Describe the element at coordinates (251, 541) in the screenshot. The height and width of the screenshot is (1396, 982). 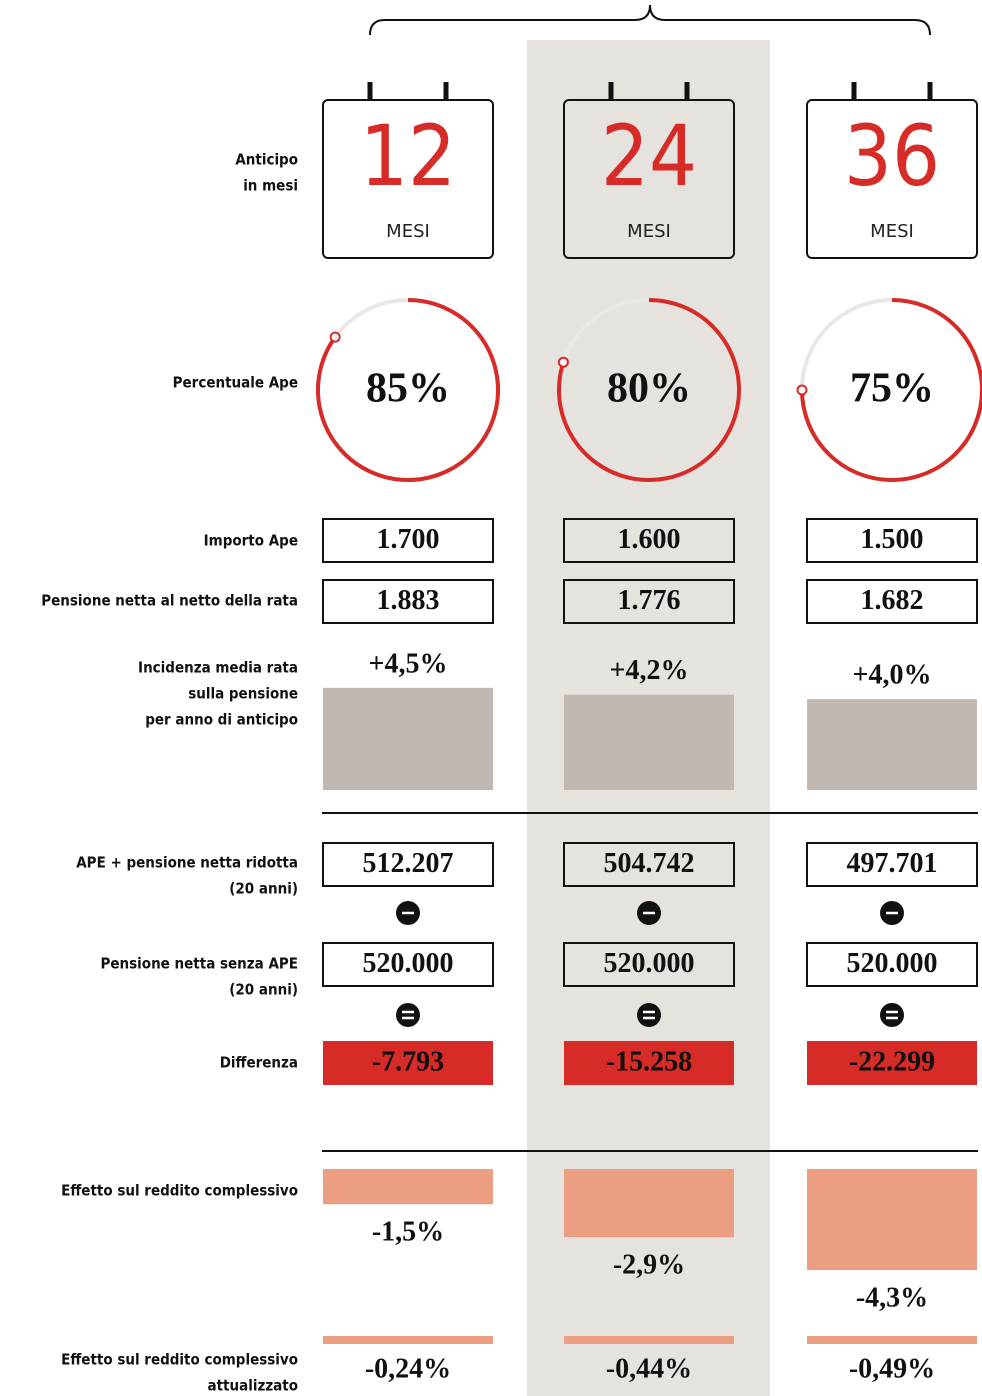
I see `row-label: Importo Ape` at that location.